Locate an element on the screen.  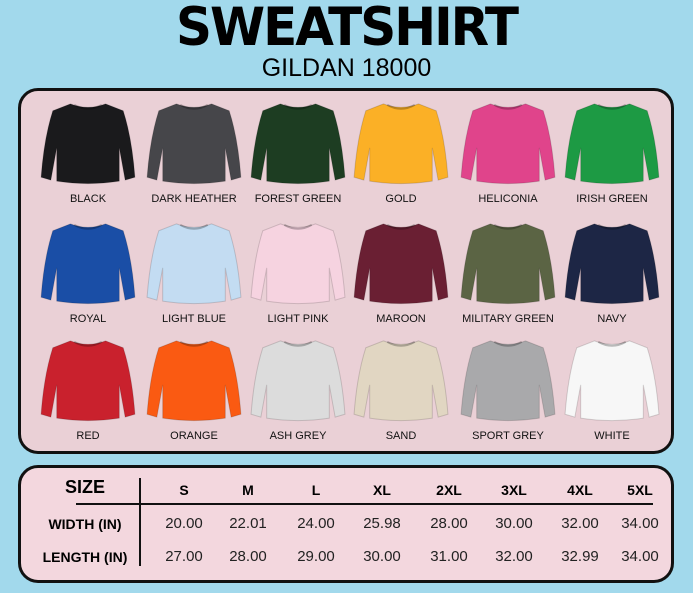
color-name: MILITARY GREEN is located at coordinates (508, 319).